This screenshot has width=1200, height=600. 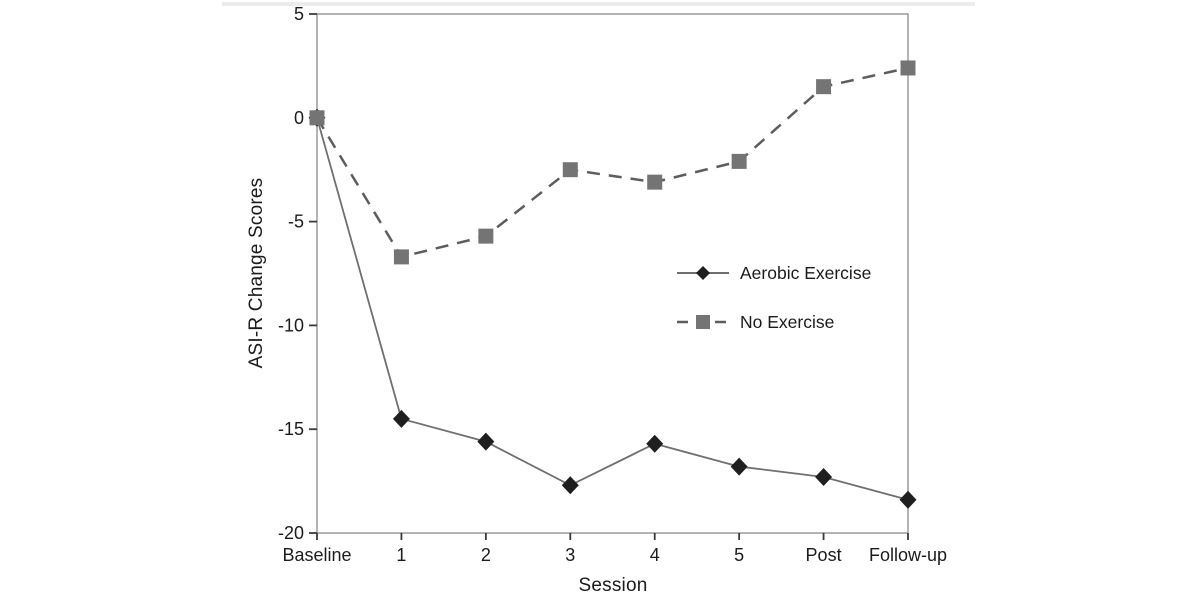 I want to click on no-exercise-marker-post, so click(x=824, y=87).